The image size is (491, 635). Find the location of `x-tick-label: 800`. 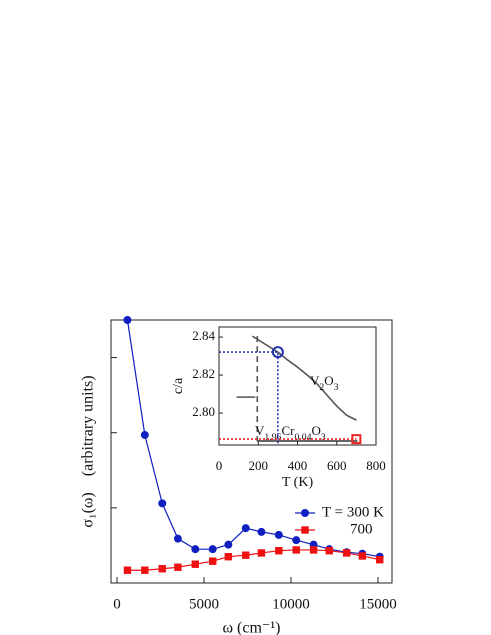

x-tick-label: 800 is located at coordinates (376, 465).